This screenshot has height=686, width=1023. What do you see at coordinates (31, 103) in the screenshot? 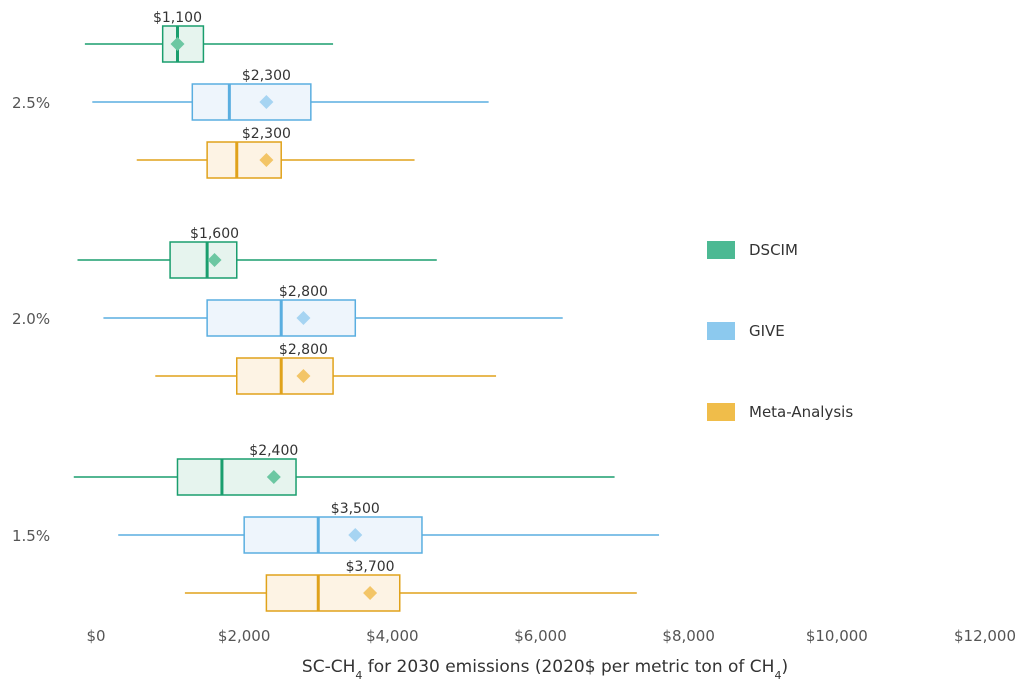
I see `group-label: 2.5%` at bounding box center [31, 103].